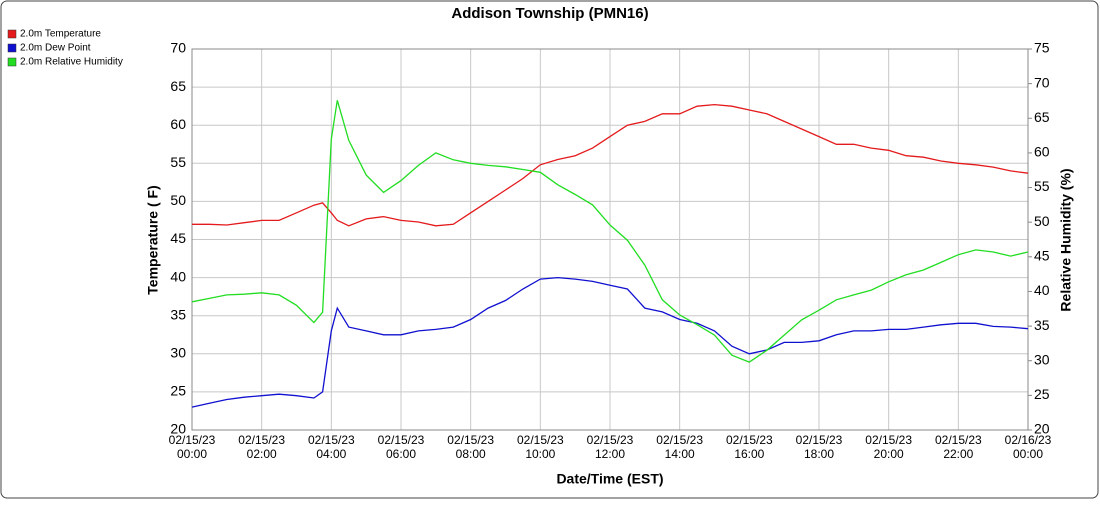 Image resolution: width=1100 pixels, height=505 pixels. I want to click on y-tick-label: 50, so click(178, 200).